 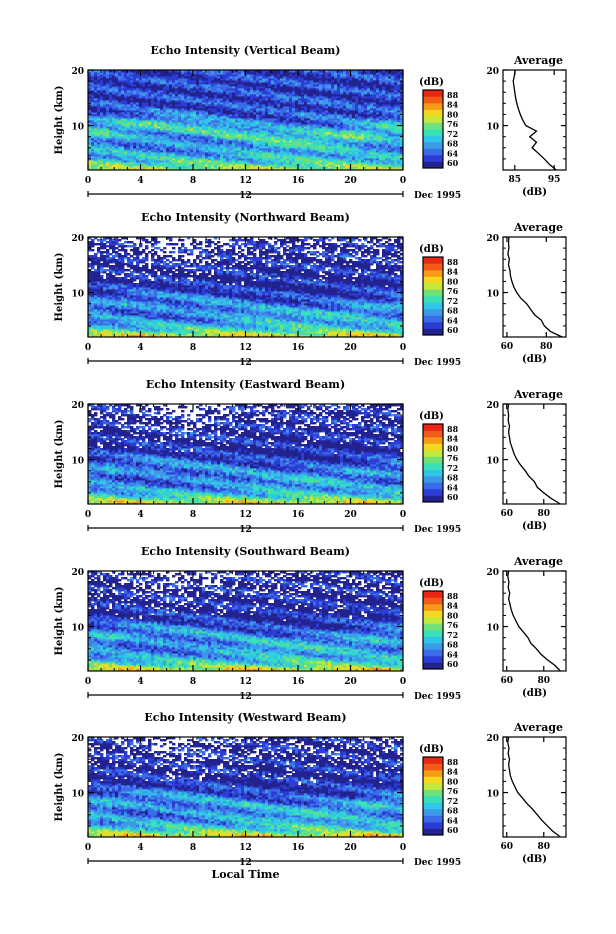 What do you see at coordinates (245, 120) in the screenshot?
I see `heatmap-cells` at bounding box center [245, 120].